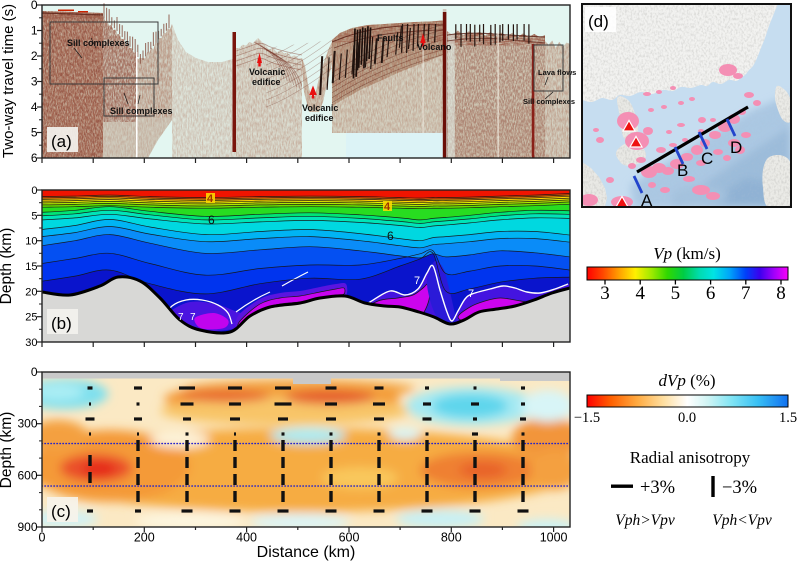 The image size is (800, 569). Describe the element at coordinates (739, 488) in the screenshot. I see `svg-text: −3%` at that location.